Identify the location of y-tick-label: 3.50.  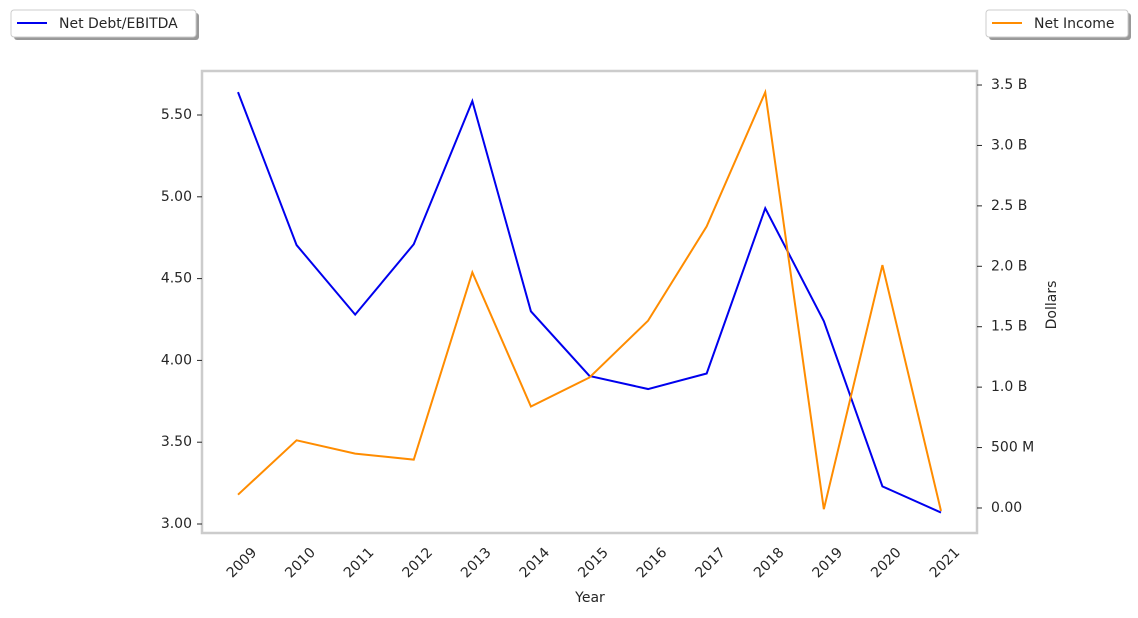
(176, 442).